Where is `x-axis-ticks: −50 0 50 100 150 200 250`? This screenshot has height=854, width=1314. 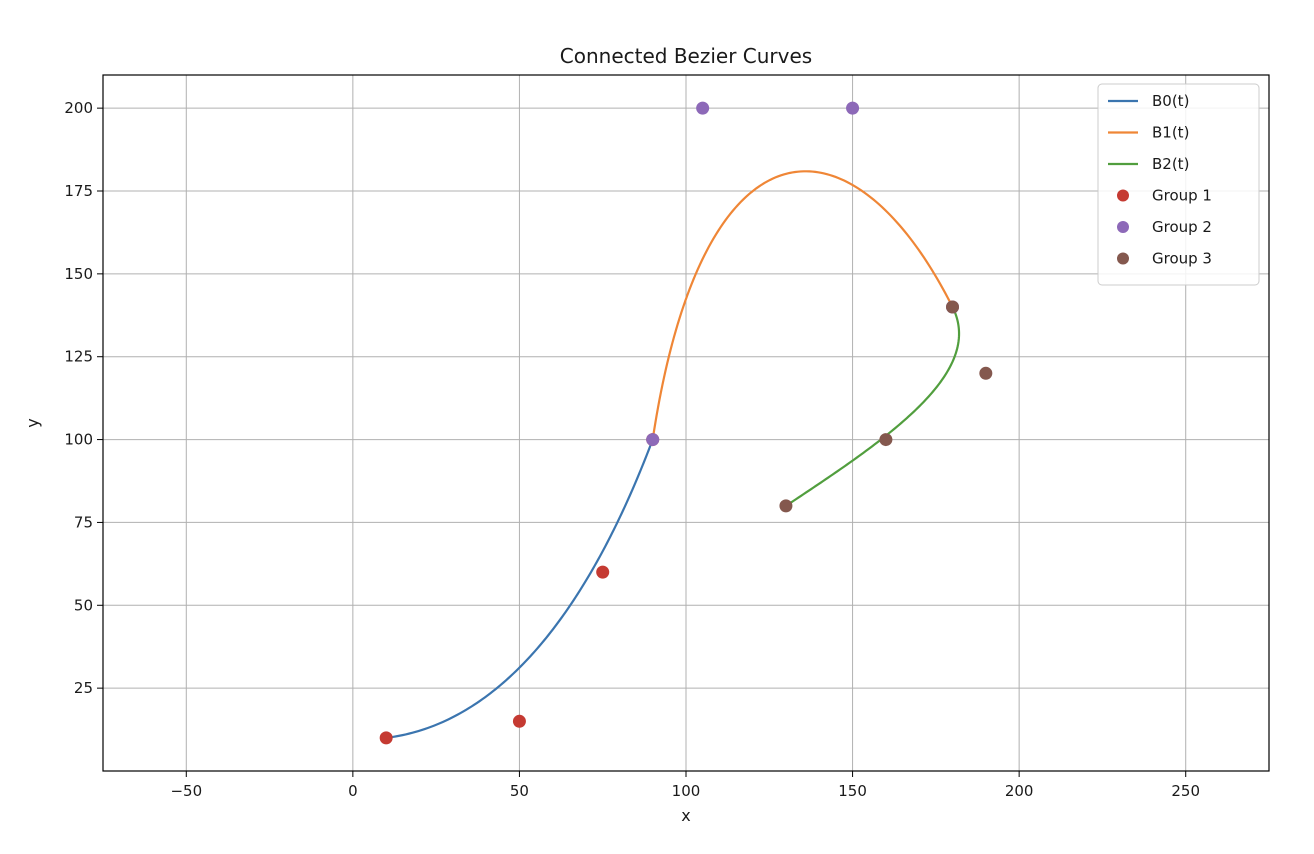 x-axis-ticks: −50 0 50 100 150 200 250 is located at coordinates (685, 785).